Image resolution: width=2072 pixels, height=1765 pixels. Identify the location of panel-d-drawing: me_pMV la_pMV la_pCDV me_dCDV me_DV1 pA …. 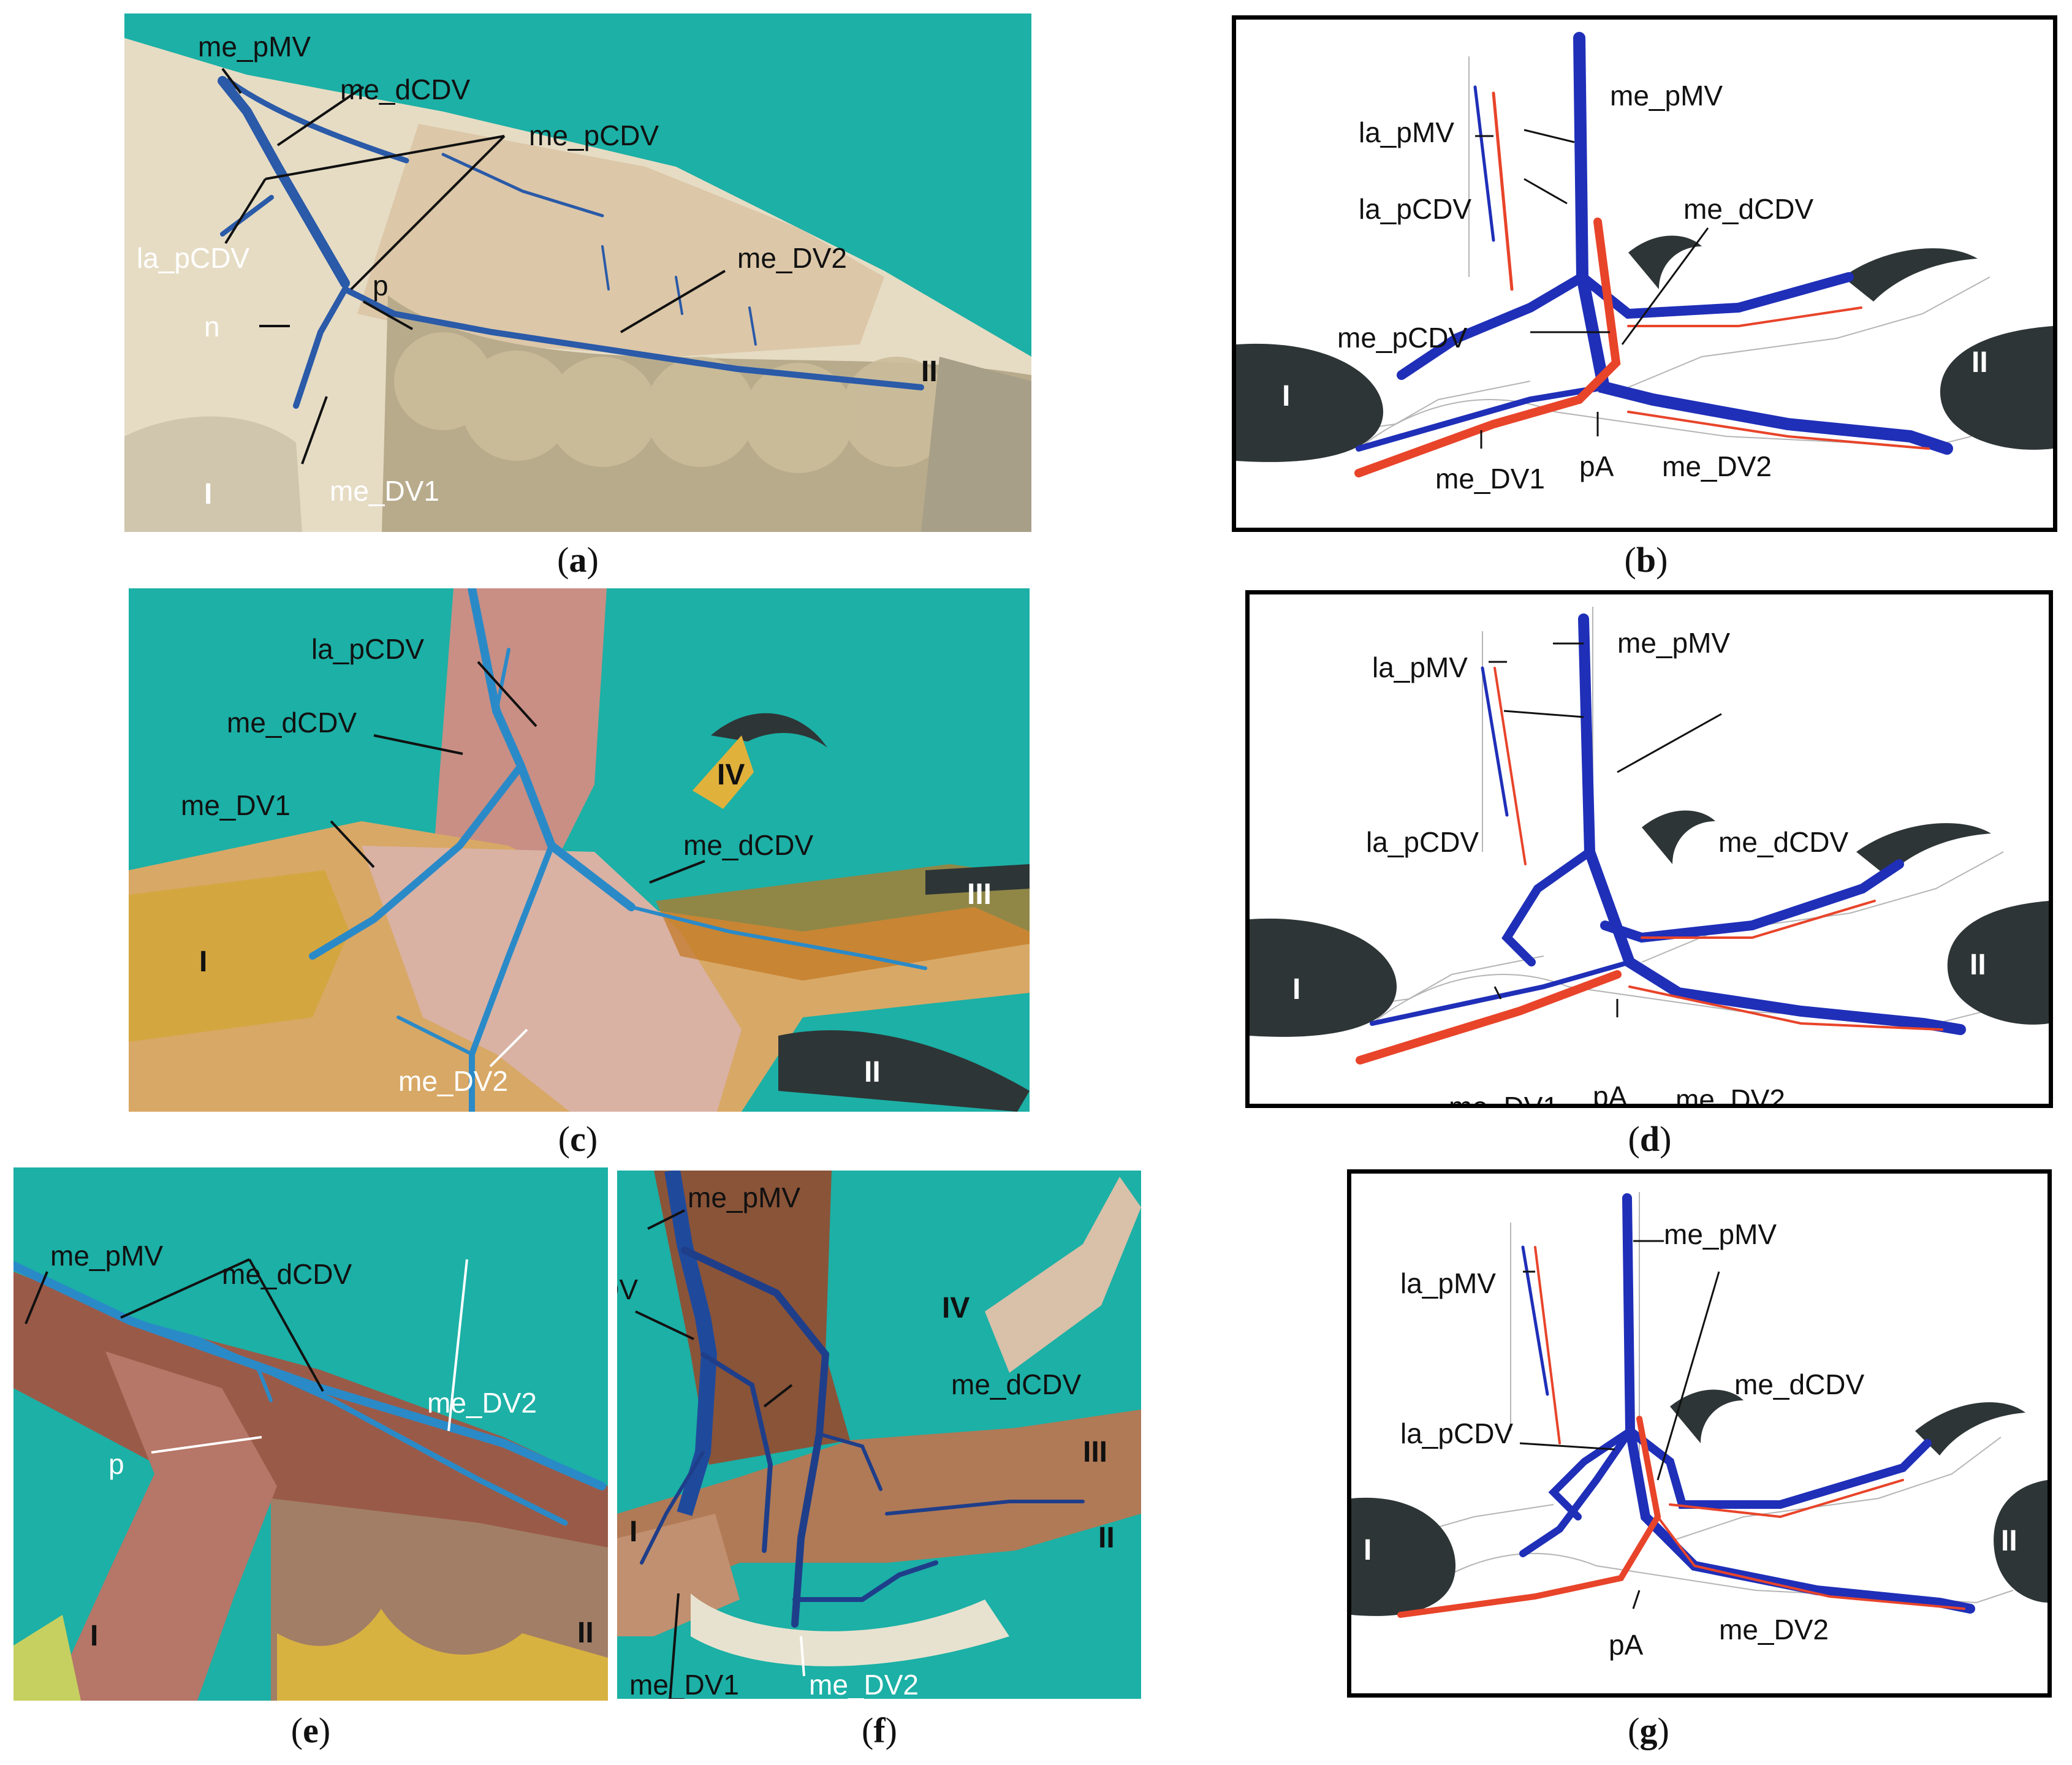
(1649, 849).